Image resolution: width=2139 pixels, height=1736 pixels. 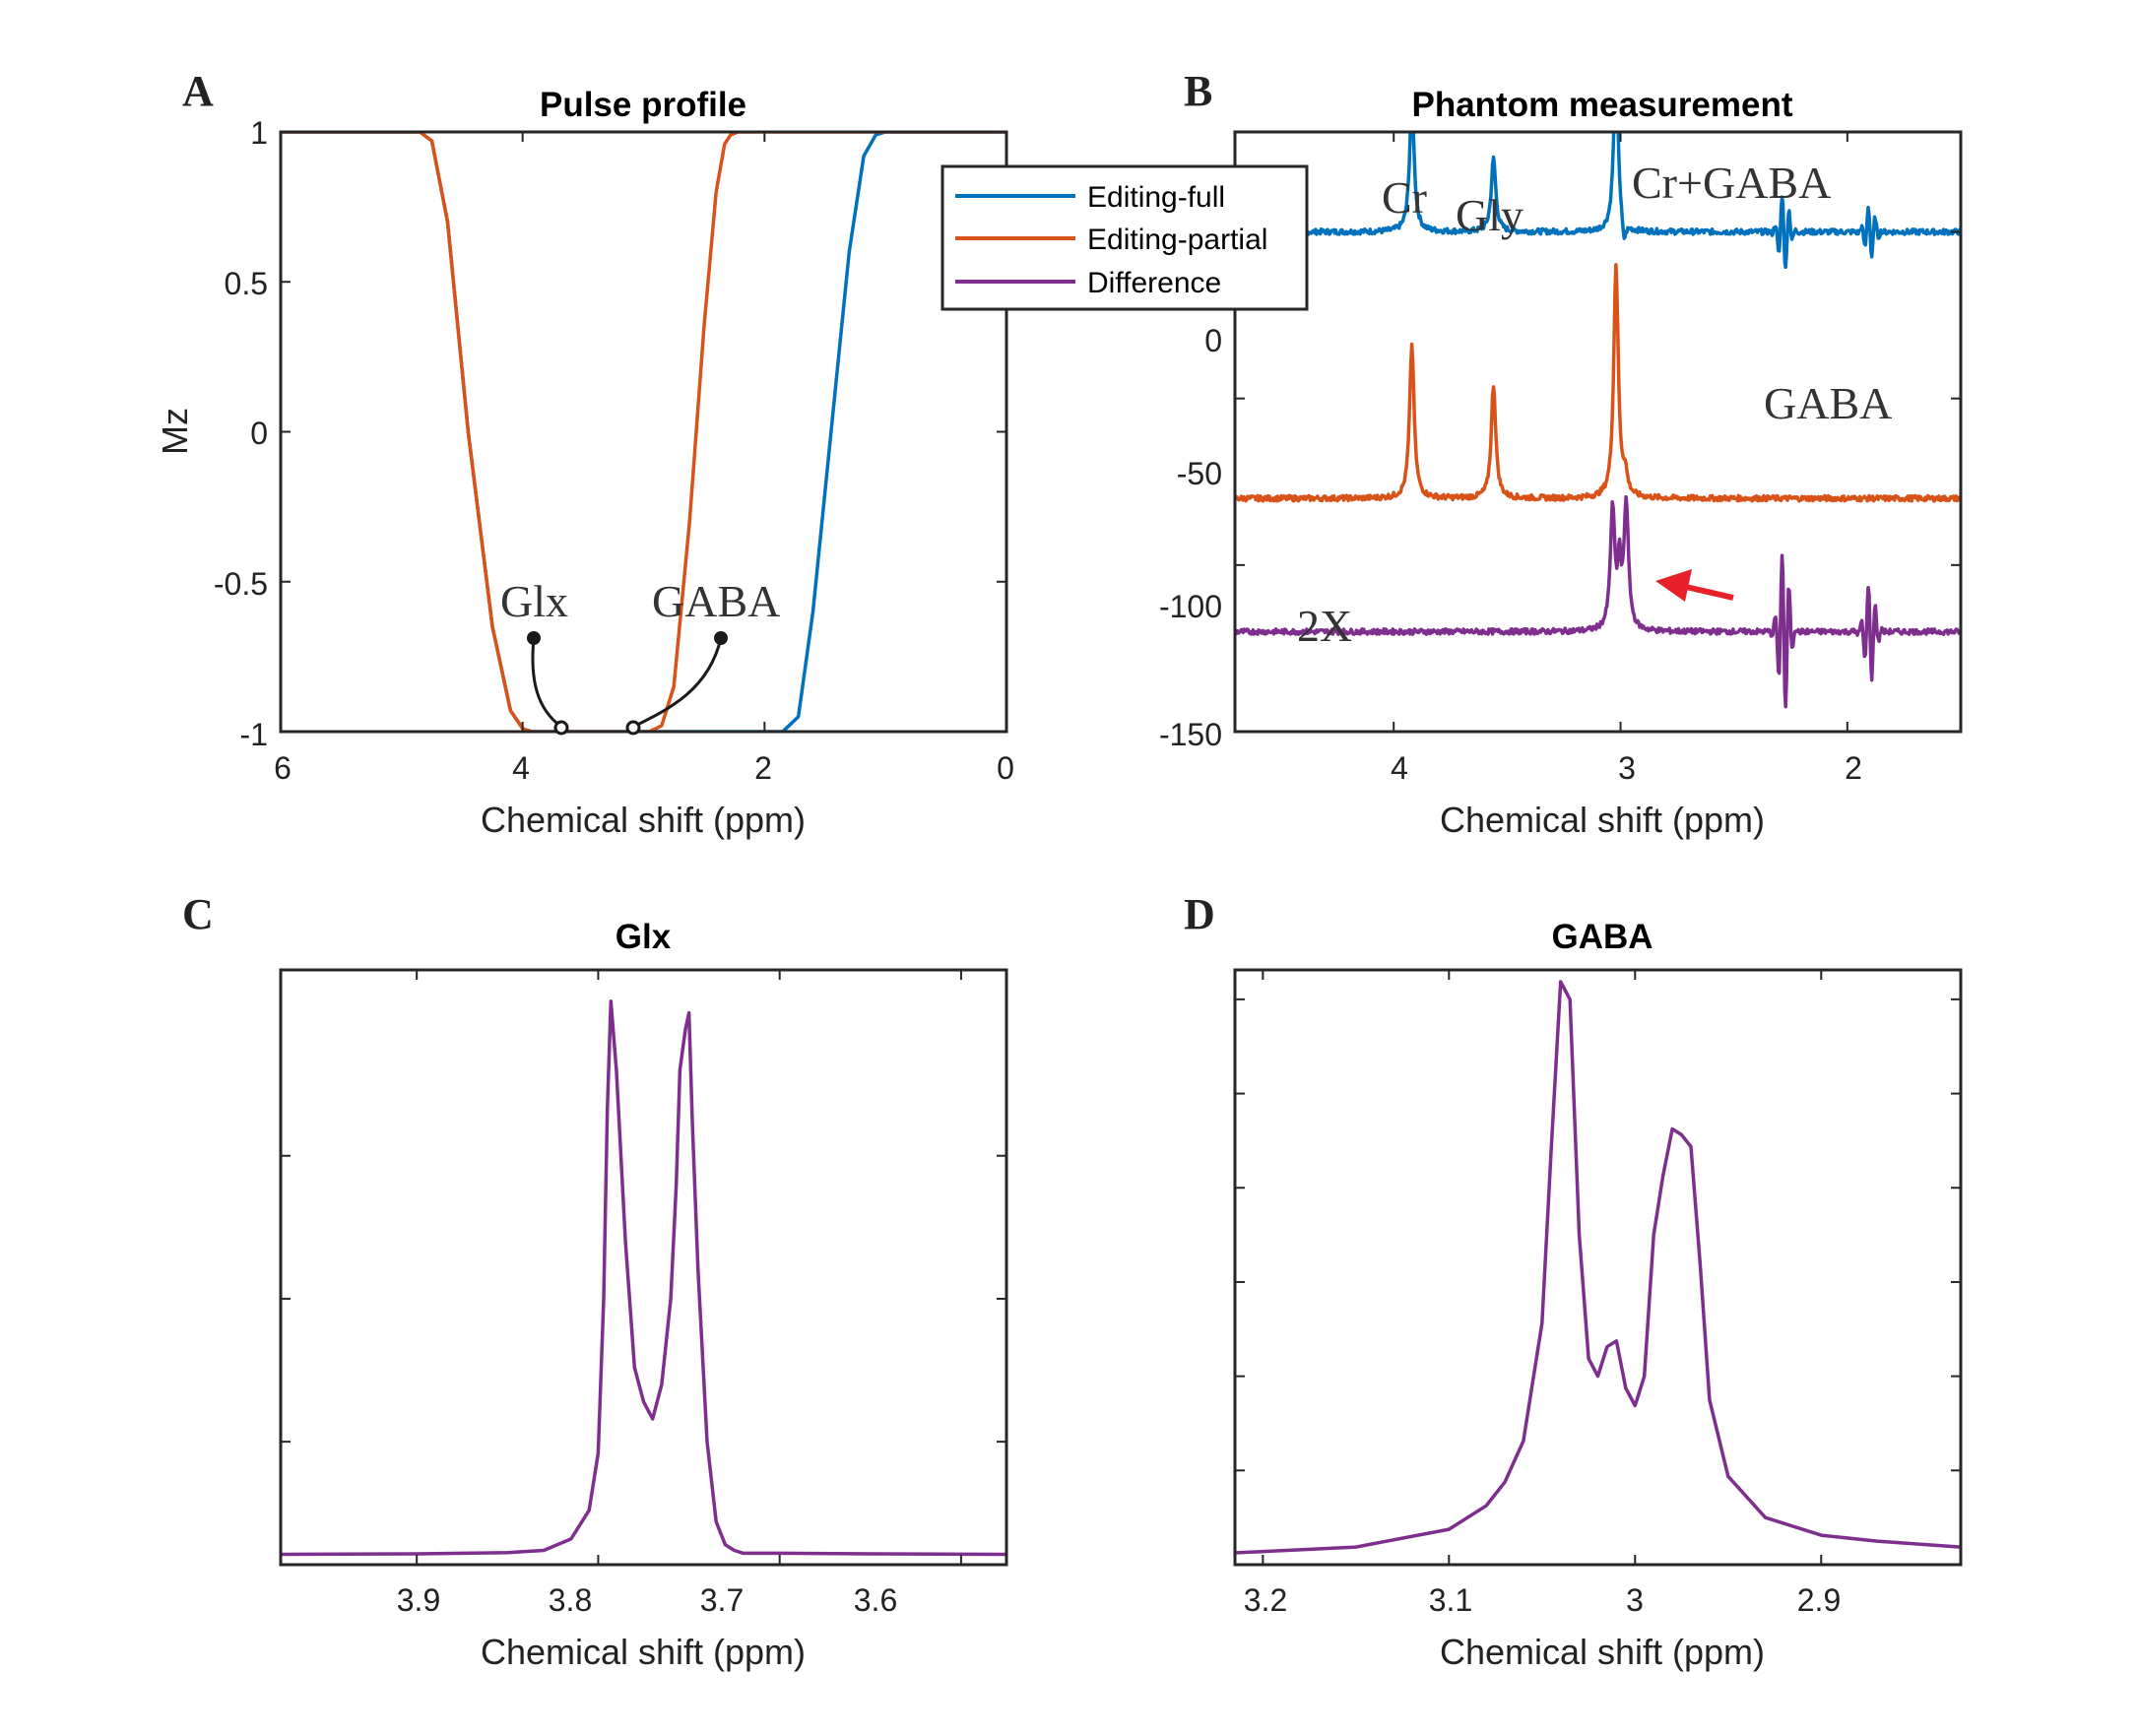 I want to click on panel-b-ytick-label: 0, so click(x=1213, y=340).